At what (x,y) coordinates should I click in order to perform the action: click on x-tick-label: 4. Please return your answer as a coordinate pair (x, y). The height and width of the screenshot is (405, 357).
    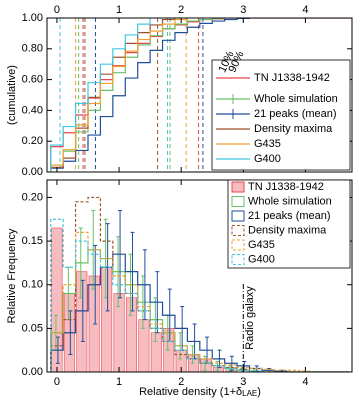
    Looking at the image, I should click on (305, 382).